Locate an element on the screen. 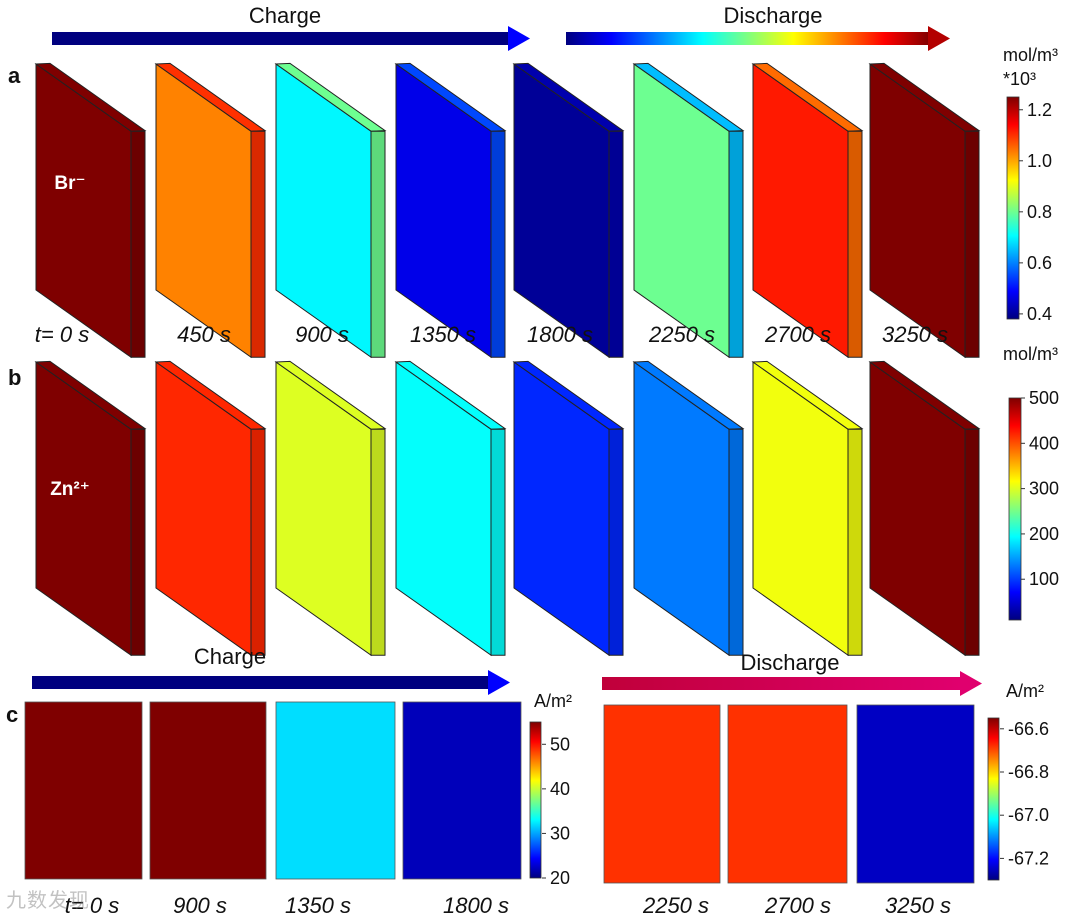 The width and height of the screenshot is (1080, 923). colorbar-a-tick-label-1: 1.0 is located at coordinates (1039, 161).